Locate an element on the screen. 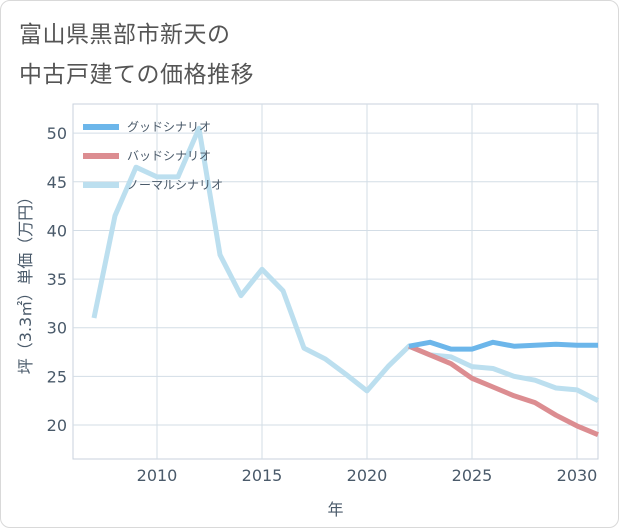  x-tick-label: 2030 is located at coordinates (577, 475).